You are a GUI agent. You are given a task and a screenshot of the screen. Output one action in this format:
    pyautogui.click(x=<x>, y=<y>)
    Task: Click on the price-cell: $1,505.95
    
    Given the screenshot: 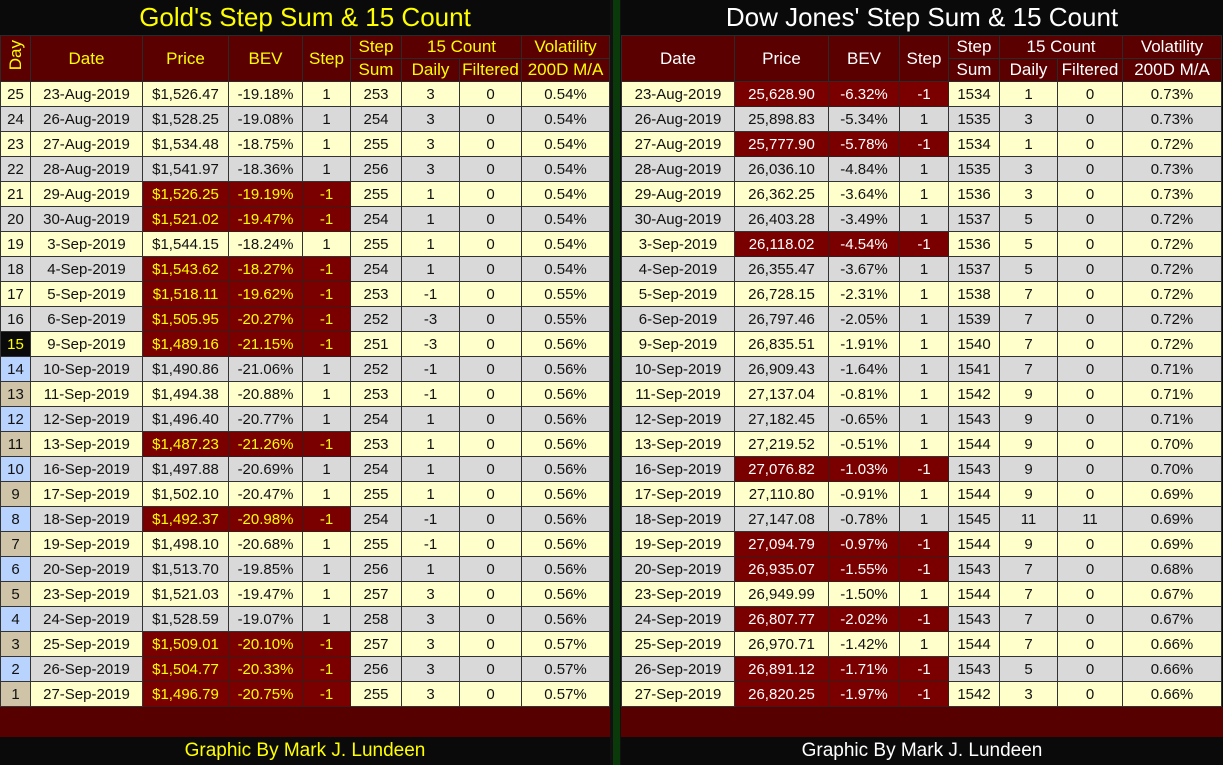 What is the action you would take?
    pyautogui.click(x=185, y=319)
    